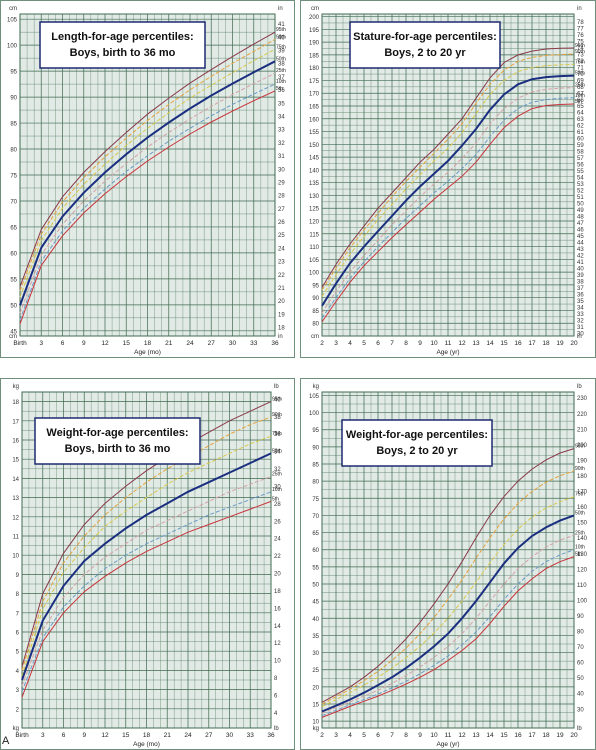 Image resolution: width=596 pixels, height=750 pixels. I want to click on left-tick-label: 155, so click(314, 133).